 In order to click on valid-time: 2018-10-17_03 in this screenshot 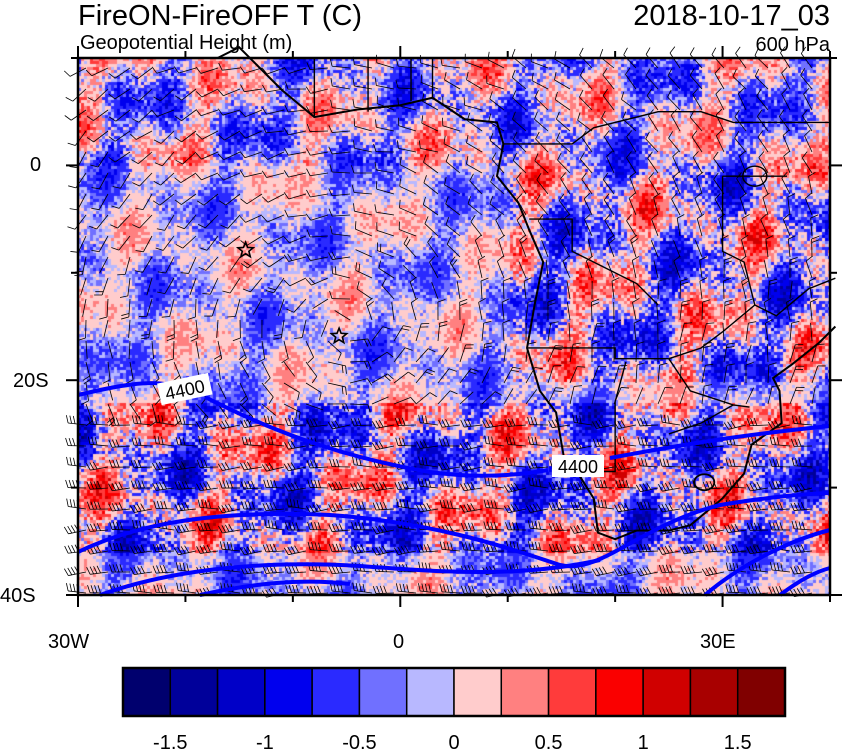, I will do `click(731, 16)`.